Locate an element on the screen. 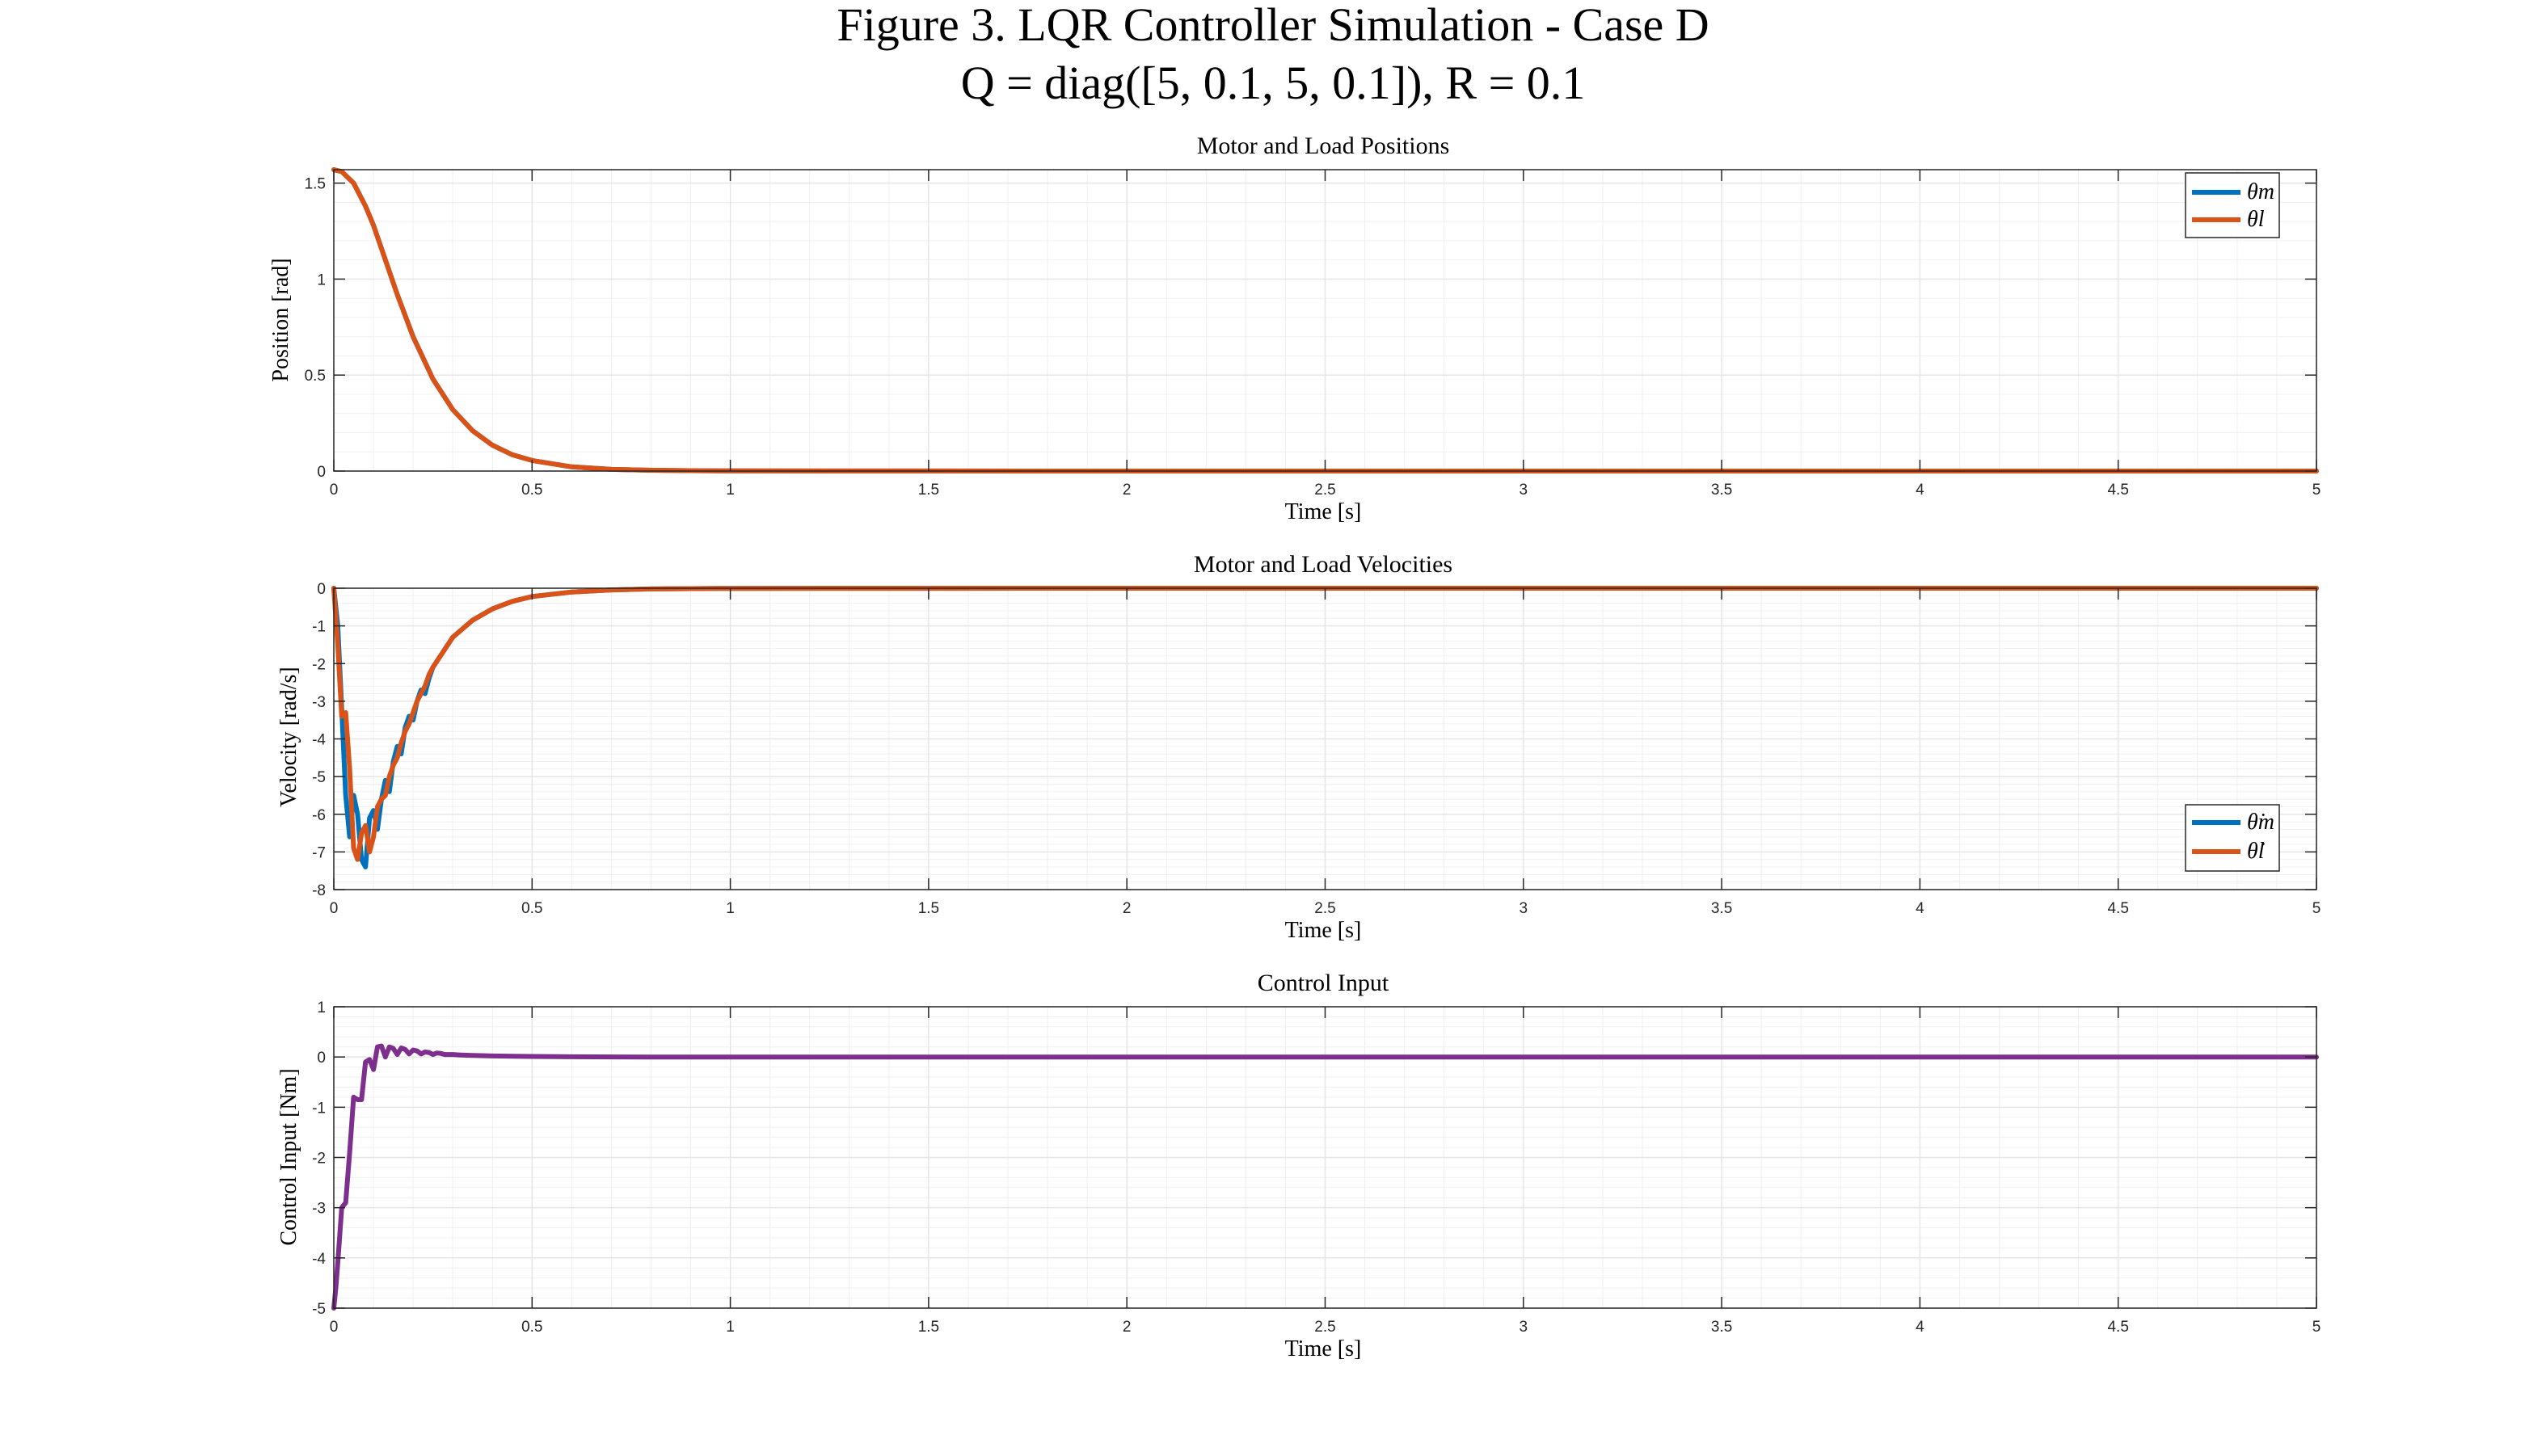 This screenshot has width=2546, height=1456. subplot-title: Motor and Load Positions is located at coordinates (1323, 146).